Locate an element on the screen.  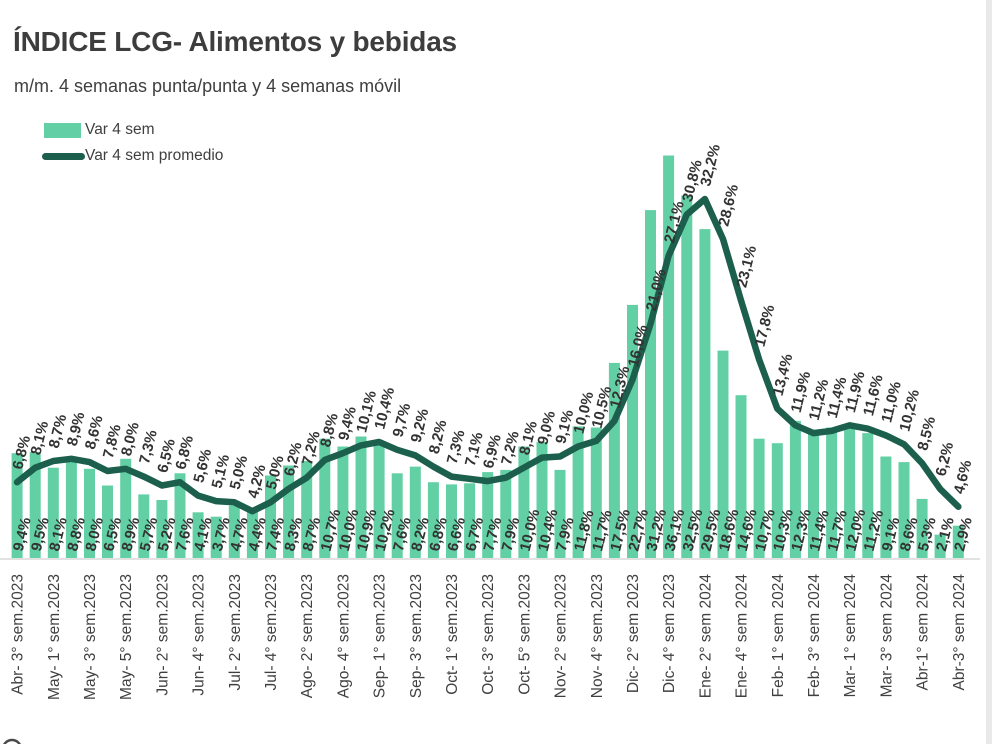
x-tick-label-15: Nov- 2° sem.2023 is located at coordinates (561, 636).